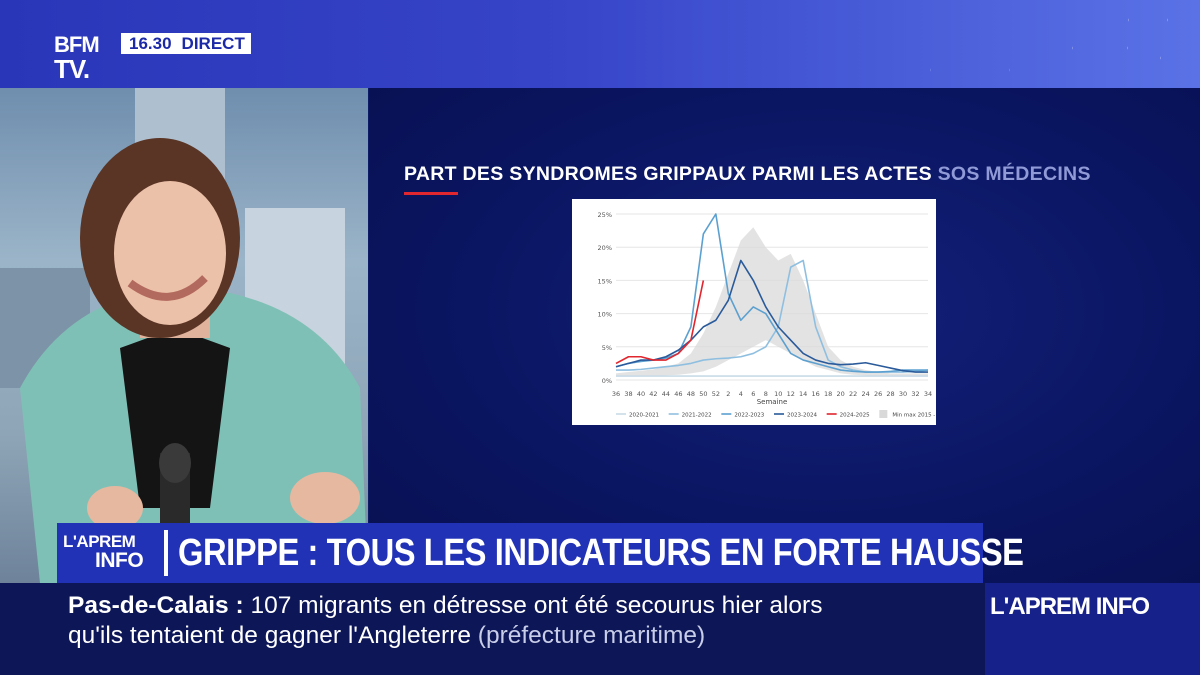 The image size is (1200, 675). What do you see at coordinates (778, 394) in the screenshot?
I see `x-tick-label: 10` at bounding box center [778, 394].